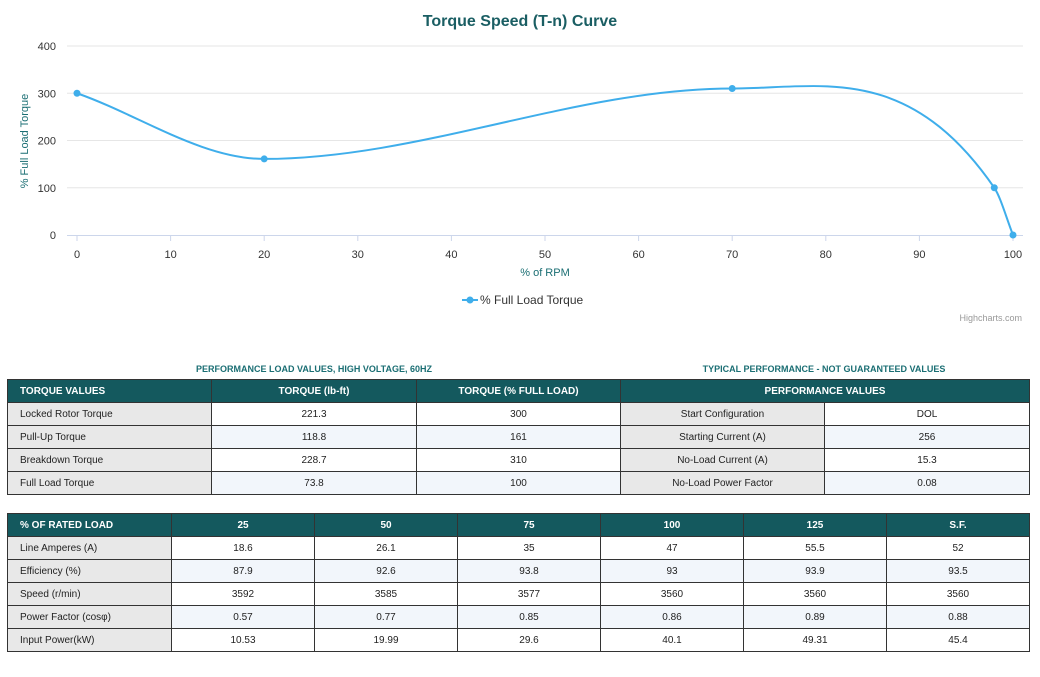  What do you see at coordinates (919, 255) in the screenshot?
I see `x-tick-label: 90` at bounding box center [919, 255].